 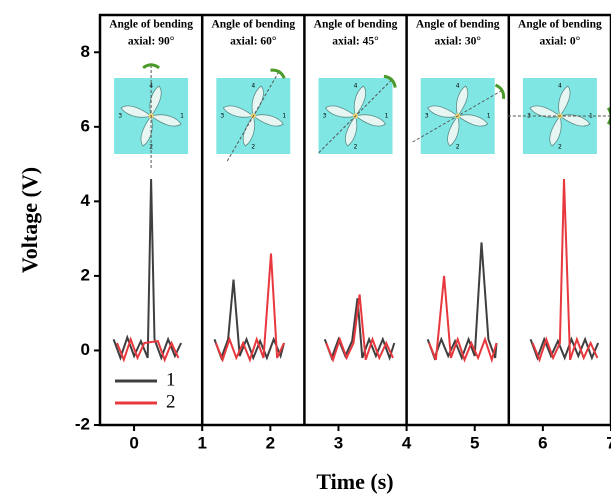 What do you see at coordinates (85, 125) in the screenshot?
I see `y-tick-label: 6` at bounding box center [85, 125].